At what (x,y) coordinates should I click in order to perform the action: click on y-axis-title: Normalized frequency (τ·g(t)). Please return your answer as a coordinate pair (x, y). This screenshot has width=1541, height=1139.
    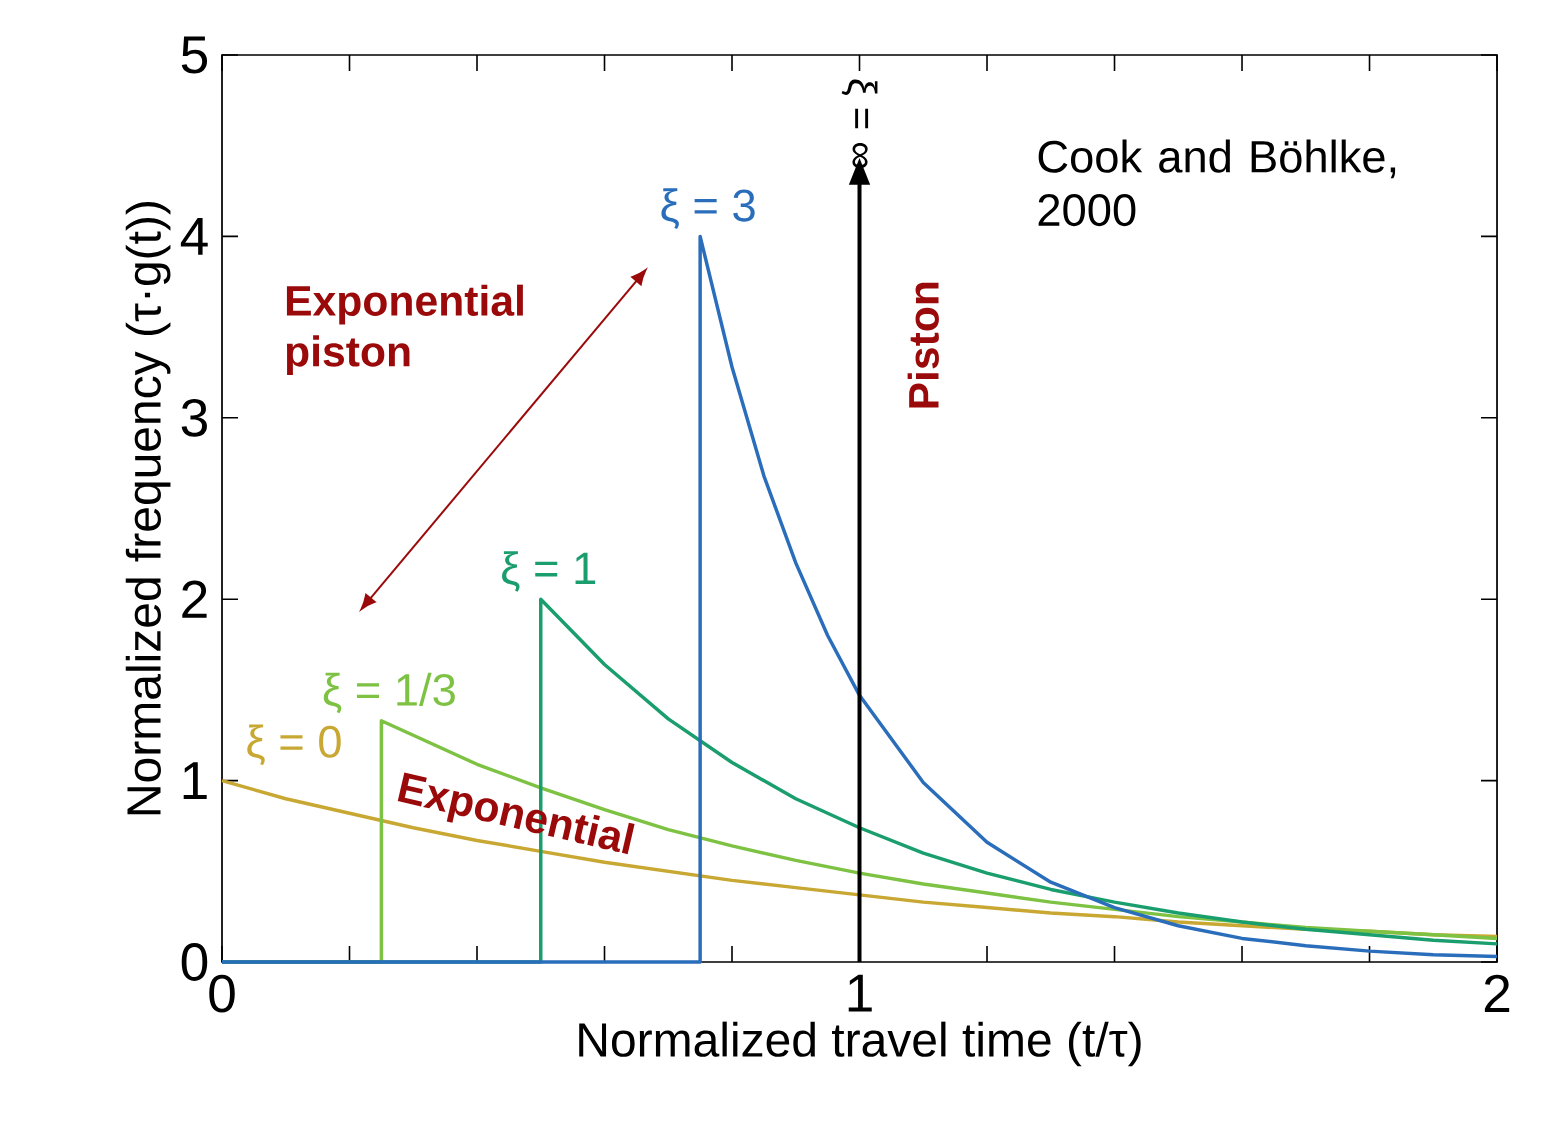
    Looking at the image, I should click on (148, 508).